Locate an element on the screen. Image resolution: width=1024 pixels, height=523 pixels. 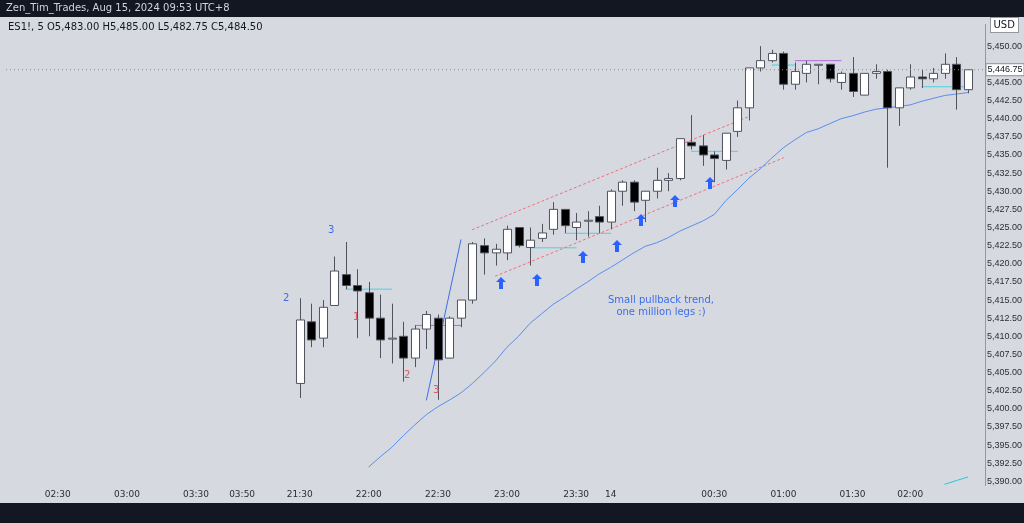
y-tick-label: 5,415.00 is located at coordinates (1005, 299).